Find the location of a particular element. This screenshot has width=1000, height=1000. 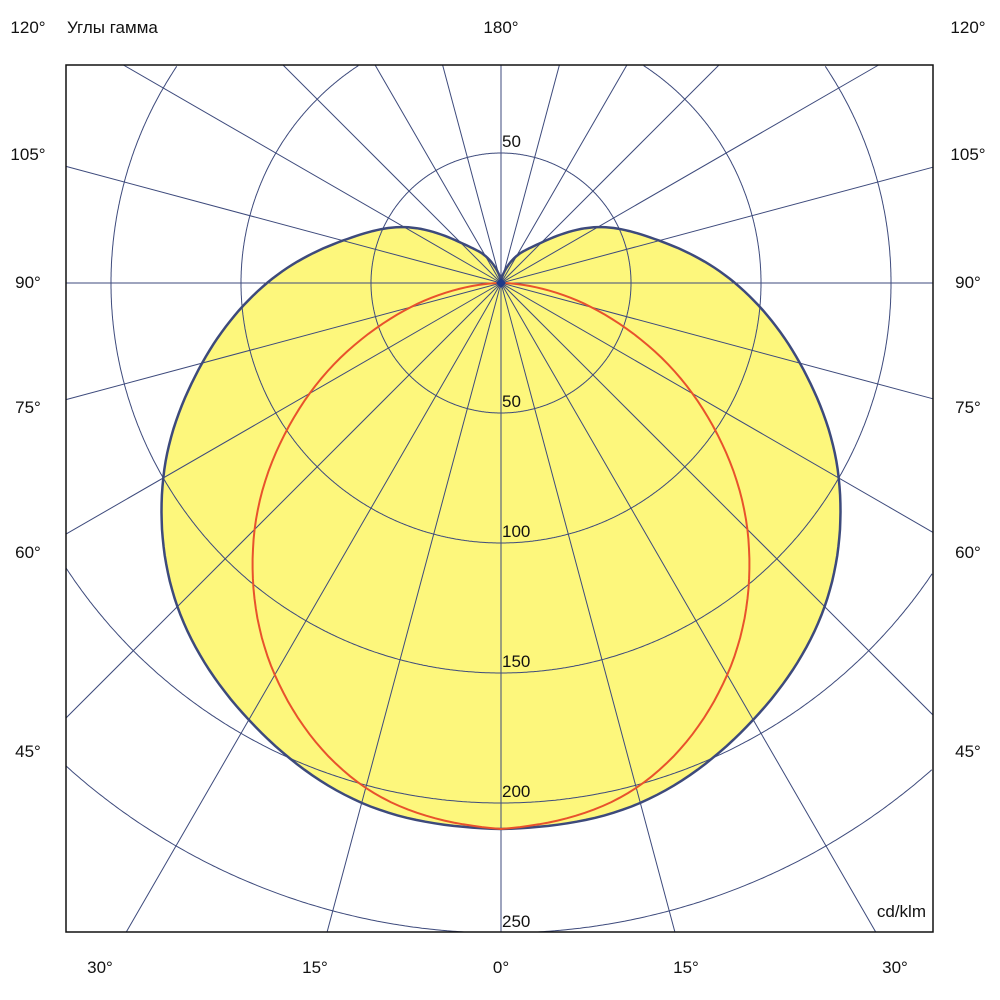

angle-label-left: 90° is located at coordinates (28, 282).